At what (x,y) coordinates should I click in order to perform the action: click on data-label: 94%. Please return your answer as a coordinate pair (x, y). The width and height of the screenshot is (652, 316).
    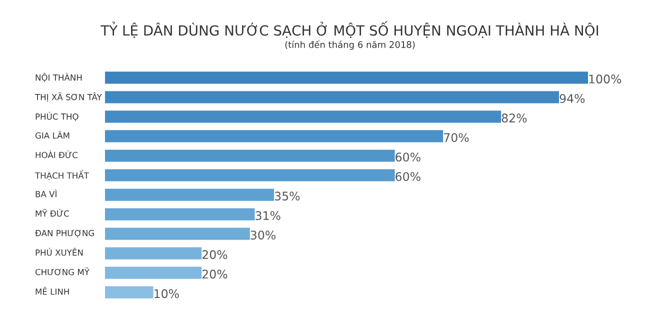
    Looking at the image, I should click on (572, 98).